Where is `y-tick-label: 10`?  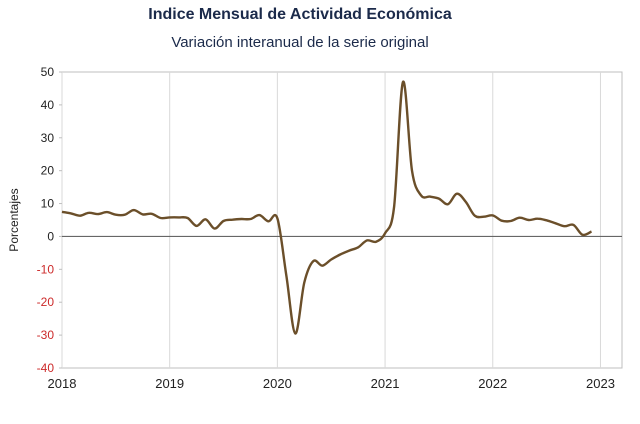
y-tick-label: 10 is located at coordinates (48, 204).